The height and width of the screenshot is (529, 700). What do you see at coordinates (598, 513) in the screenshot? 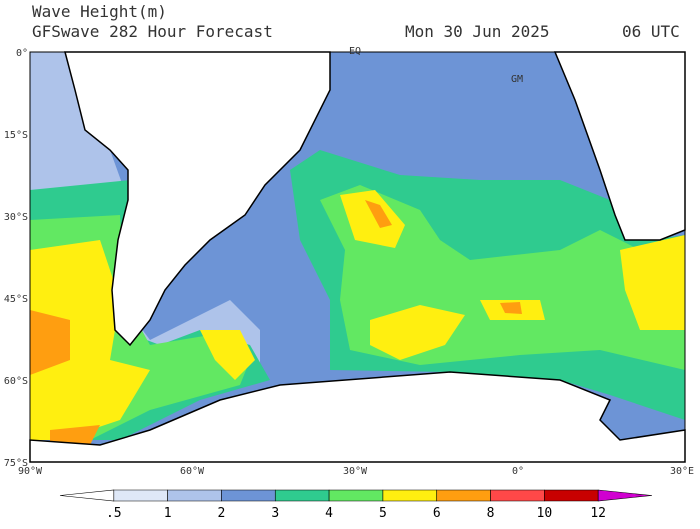
I see `colorbar-label: 12` at bounding box center [598, 513].